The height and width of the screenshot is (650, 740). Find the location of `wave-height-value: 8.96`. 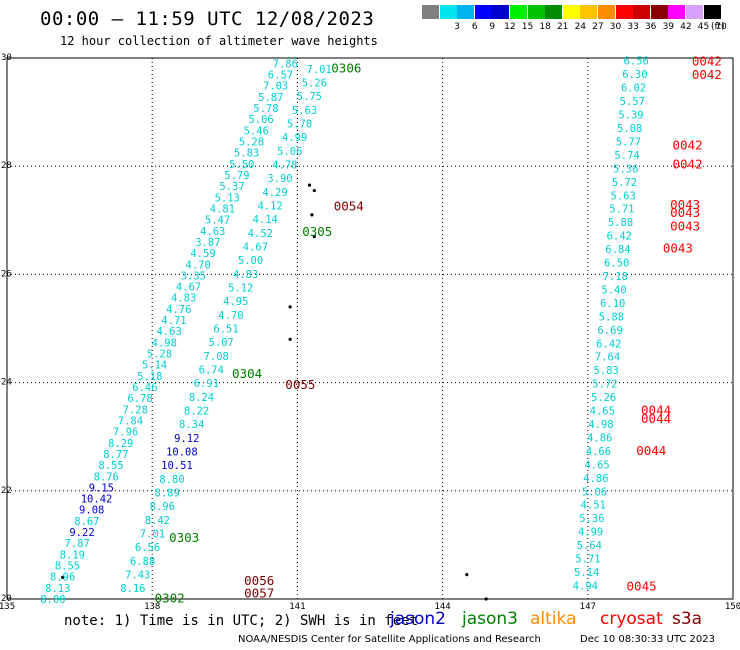

wave-height-value: 8.96 is located at coordinates (62, 578).